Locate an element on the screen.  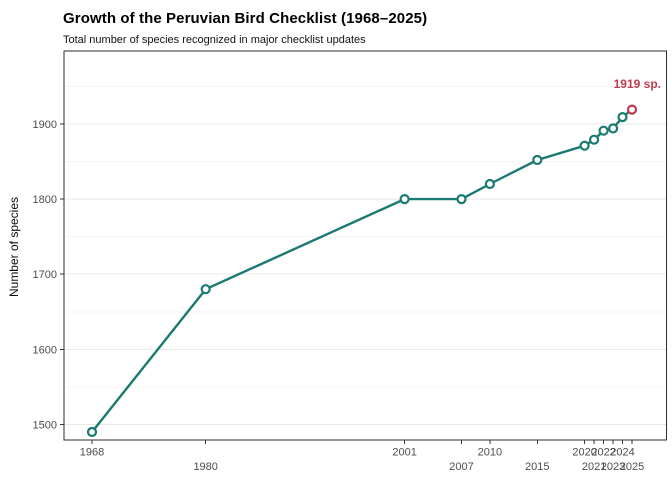
y-tick-label: 1900 is located at coordinates (45, 125).